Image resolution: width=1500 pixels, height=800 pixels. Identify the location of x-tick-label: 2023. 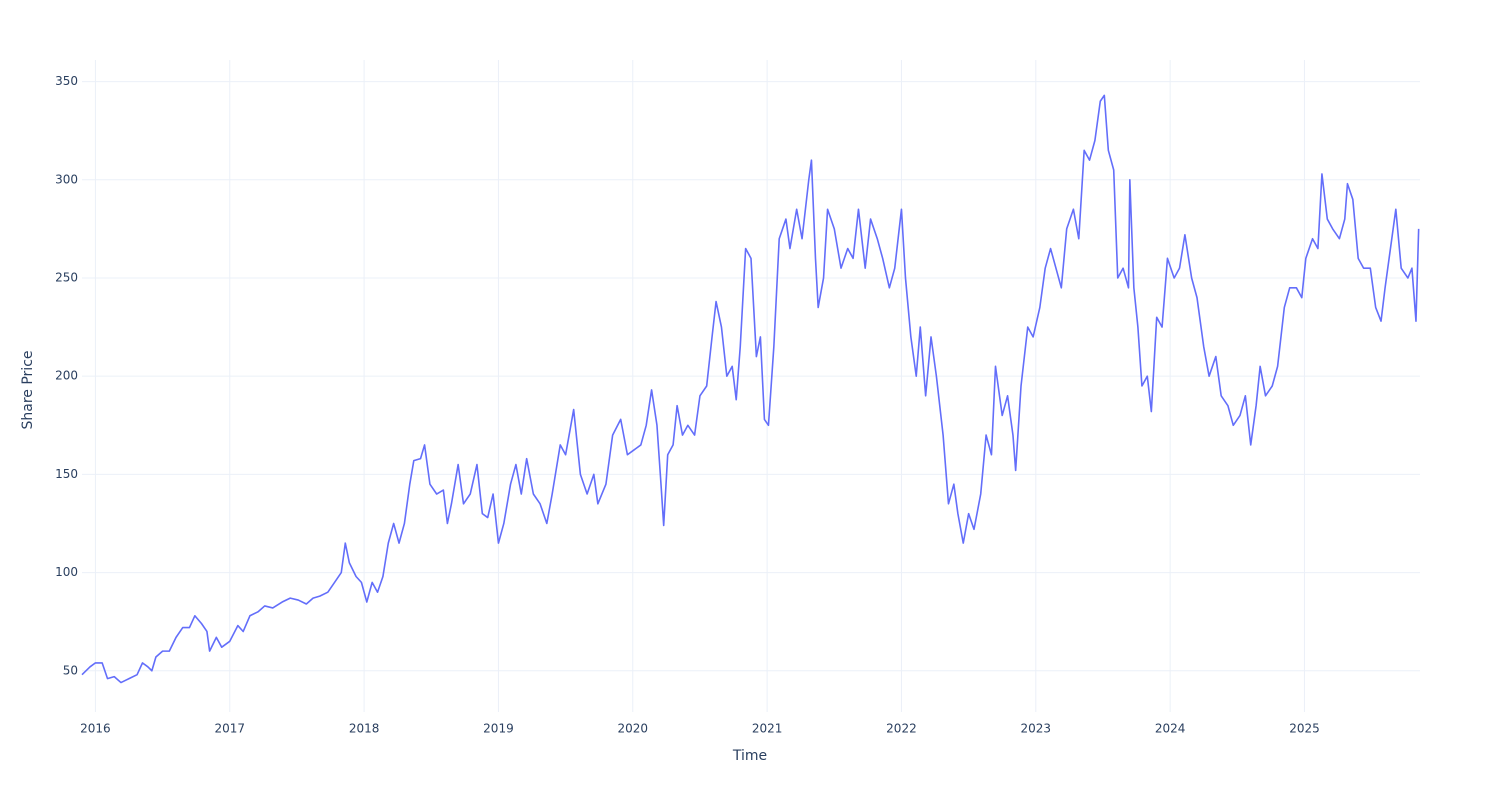
(1036, 729).